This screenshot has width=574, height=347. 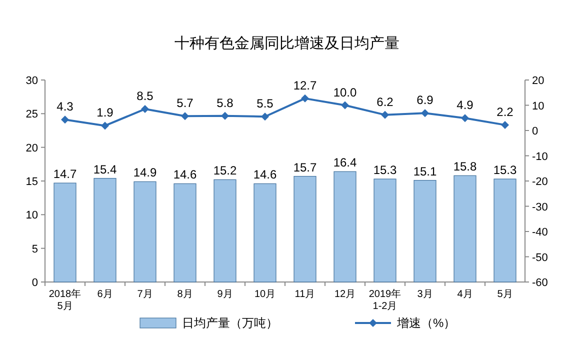 I want to click on x-tick-label: 4月, so click(x=465, y=294).